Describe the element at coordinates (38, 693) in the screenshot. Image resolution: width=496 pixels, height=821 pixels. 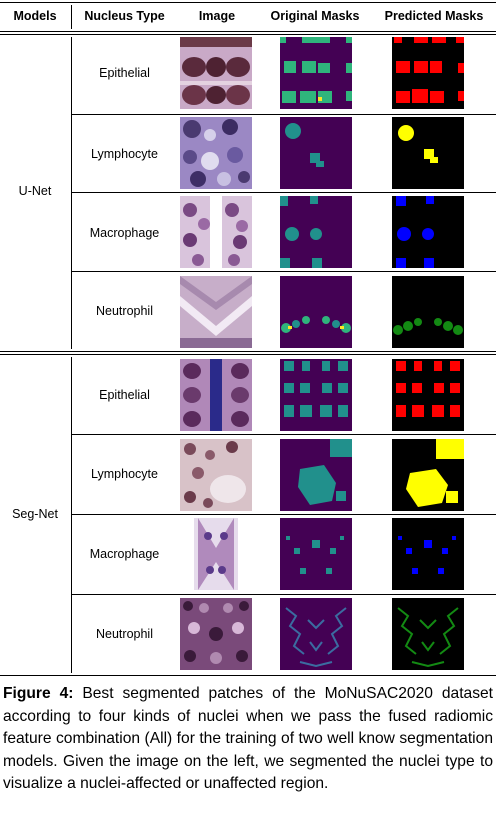
I see `caption-label: Figure 4:` at that location.